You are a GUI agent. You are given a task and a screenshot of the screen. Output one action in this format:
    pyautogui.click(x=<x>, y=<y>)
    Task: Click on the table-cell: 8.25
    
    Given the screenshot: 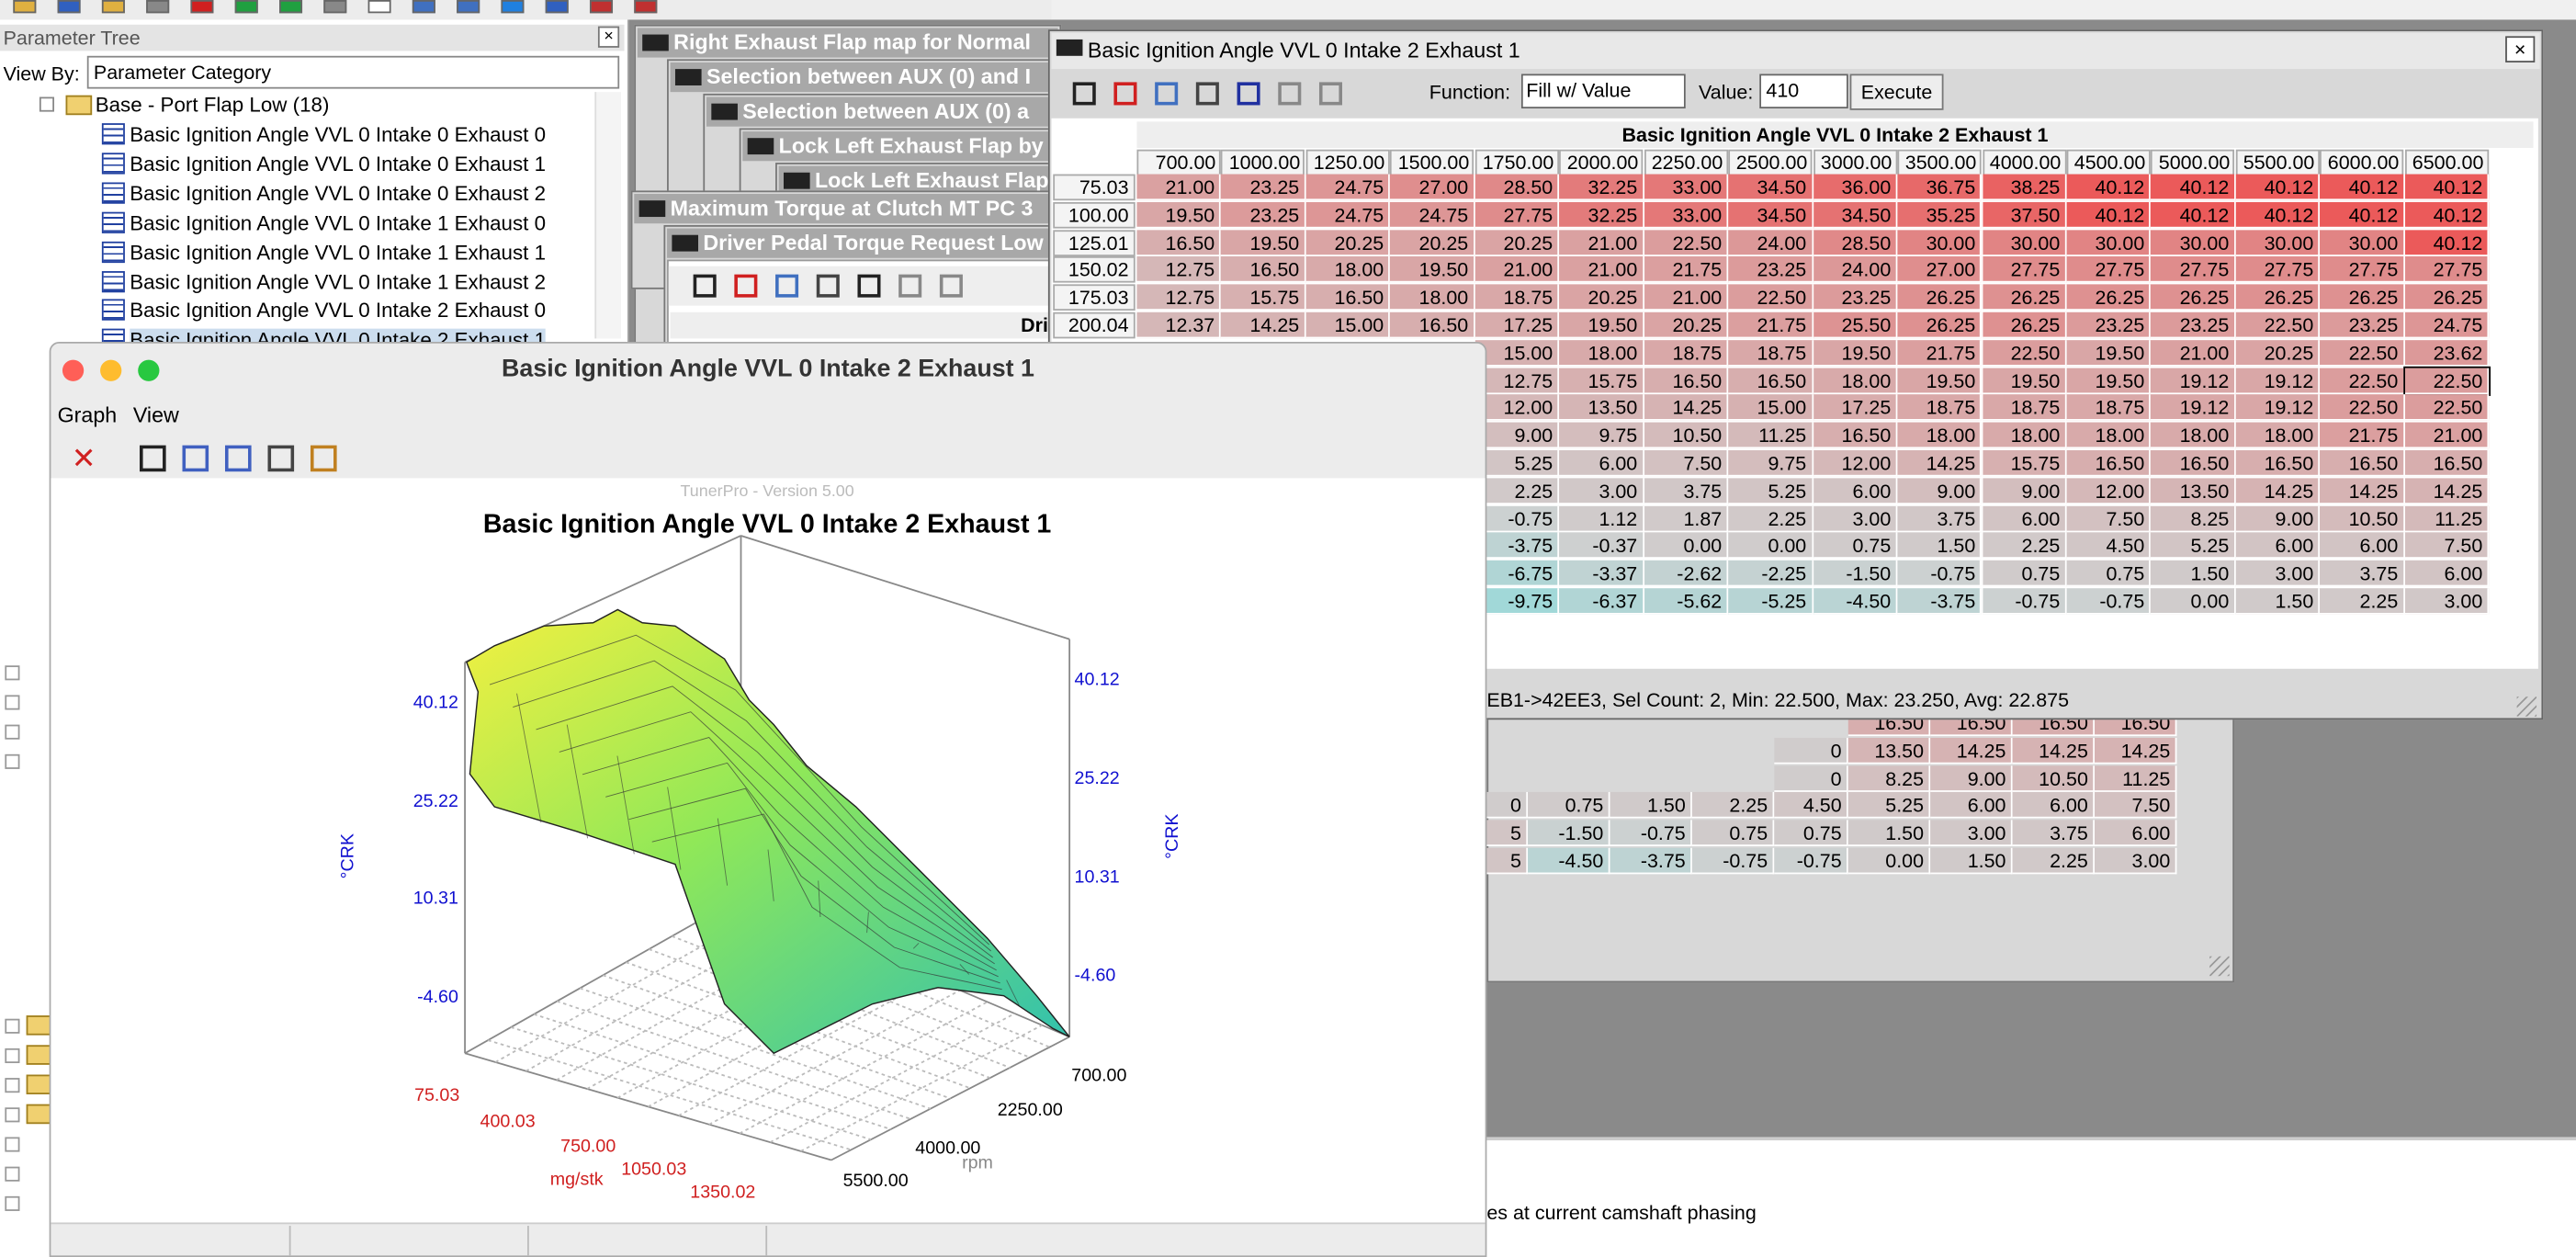 What is the action you would take?
    pyautogui.click(x=2193, y=518)
    